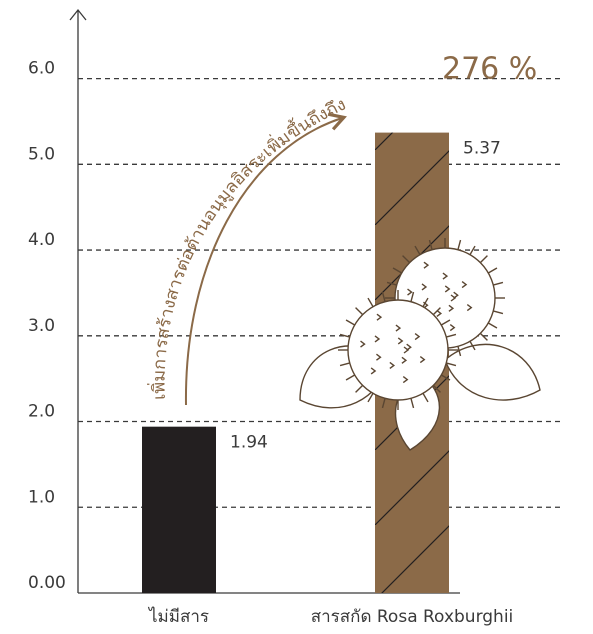 This screenshot has width=593, height=634. What do you see at coordinates (41, 240) in the screenshot?
I see `y-tick-label: 4.0` at bounding box center [41, 240].